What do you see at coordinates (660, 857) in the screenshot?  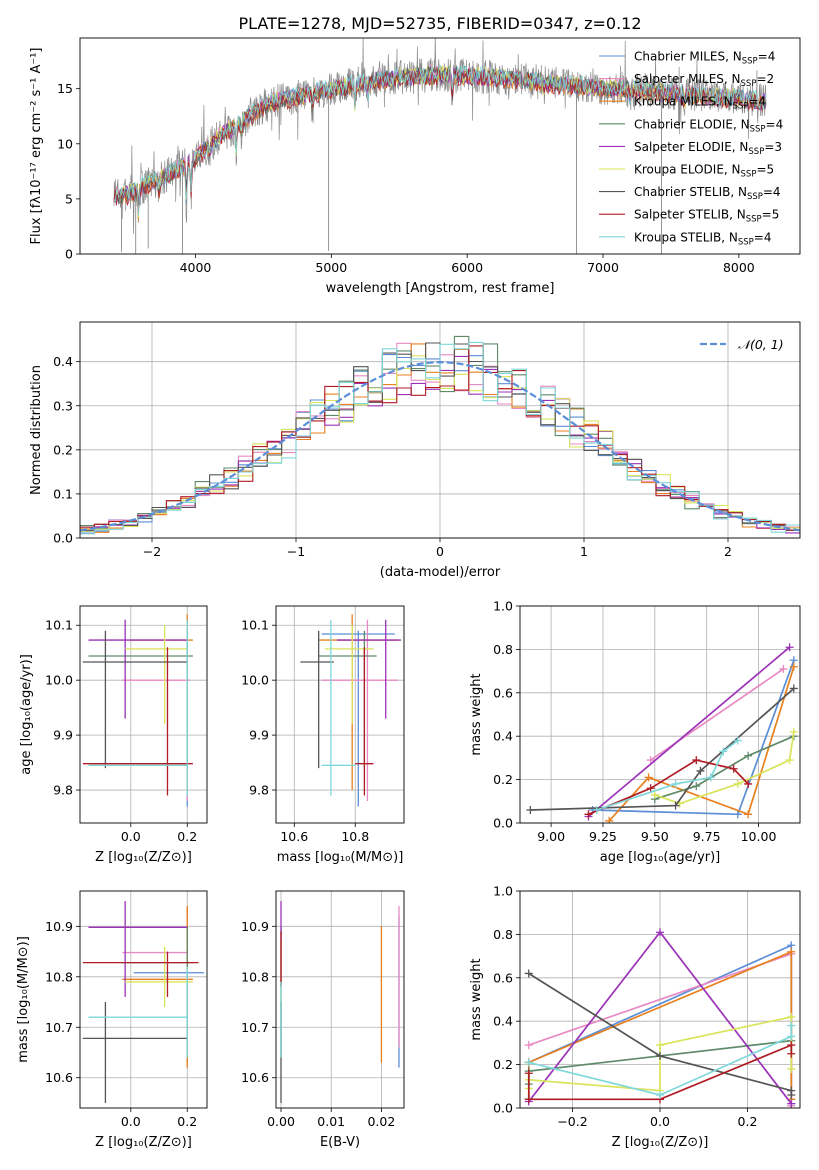 I see `x-axis-label: age [log₁₀(age/yr)]` at bounding box center [660, 857].